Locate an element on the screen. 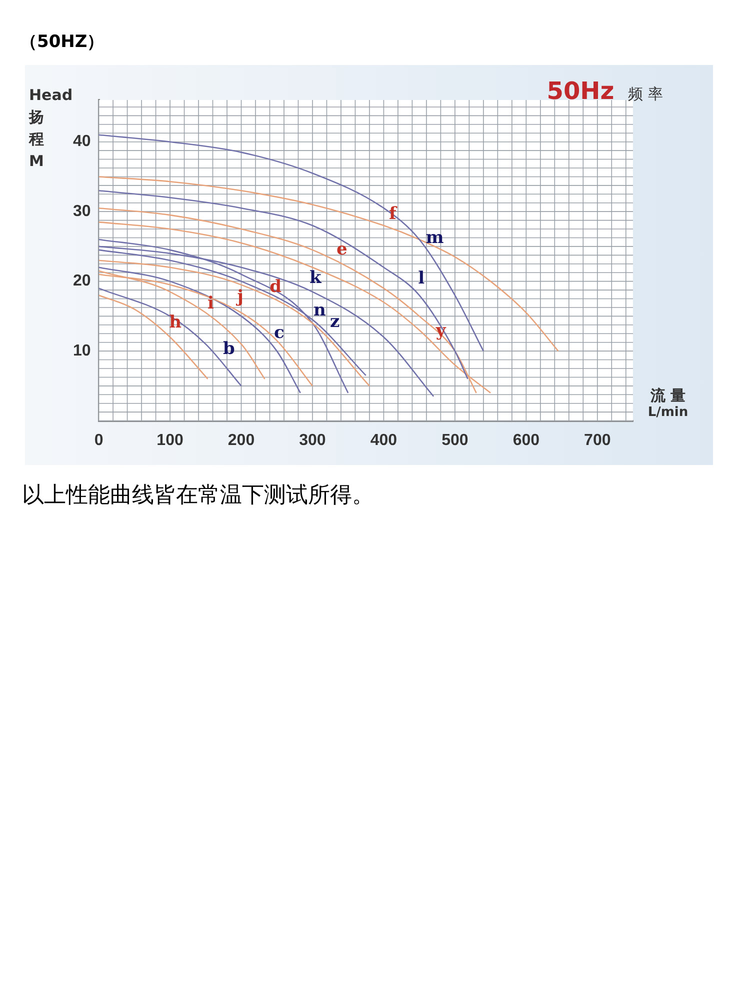 This screenshot has width=750, height=994. series-label: j is located at coordinates (239, 297).